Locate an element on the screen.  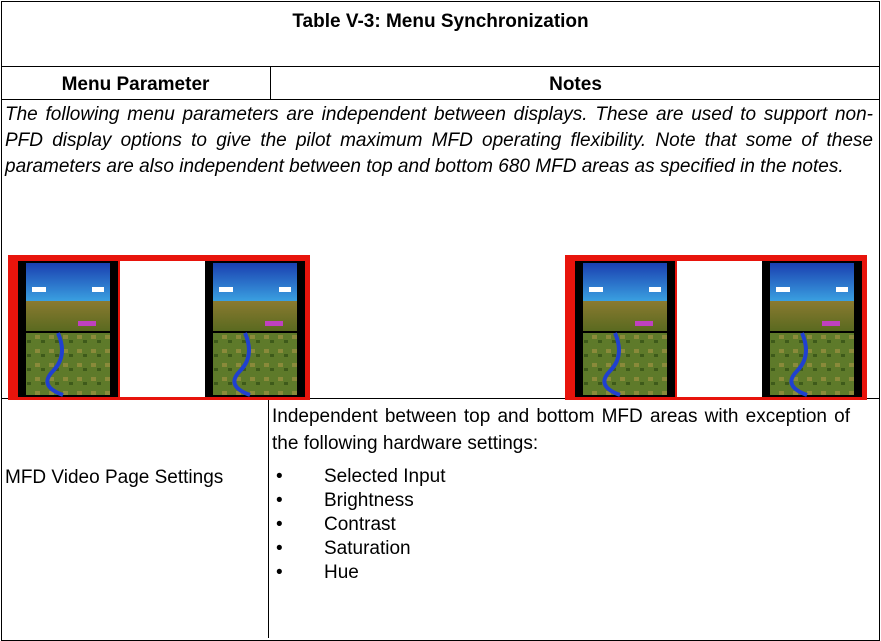
list-item: Brightness is located at coordinates (572, 501).